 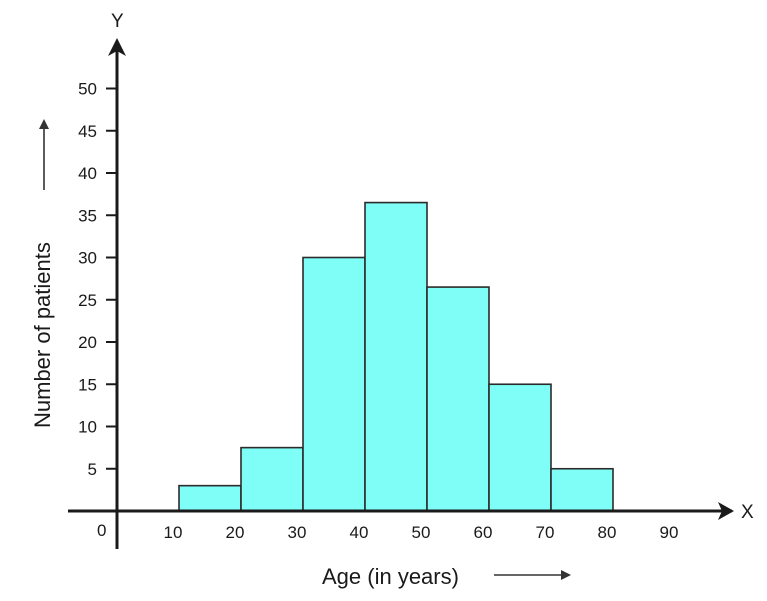 I want to click on x-tick-label: 90, so click(x=669, y=532).